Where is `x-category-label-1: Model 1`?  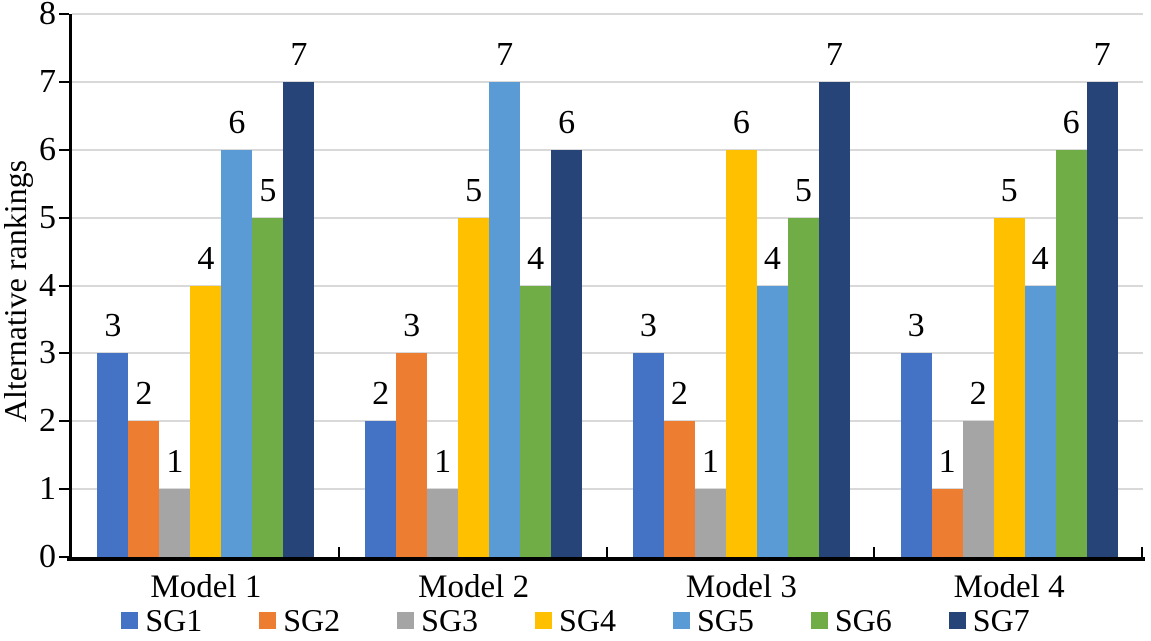
x-category-label-1: Model 1 is located at coordinates (206, 587).